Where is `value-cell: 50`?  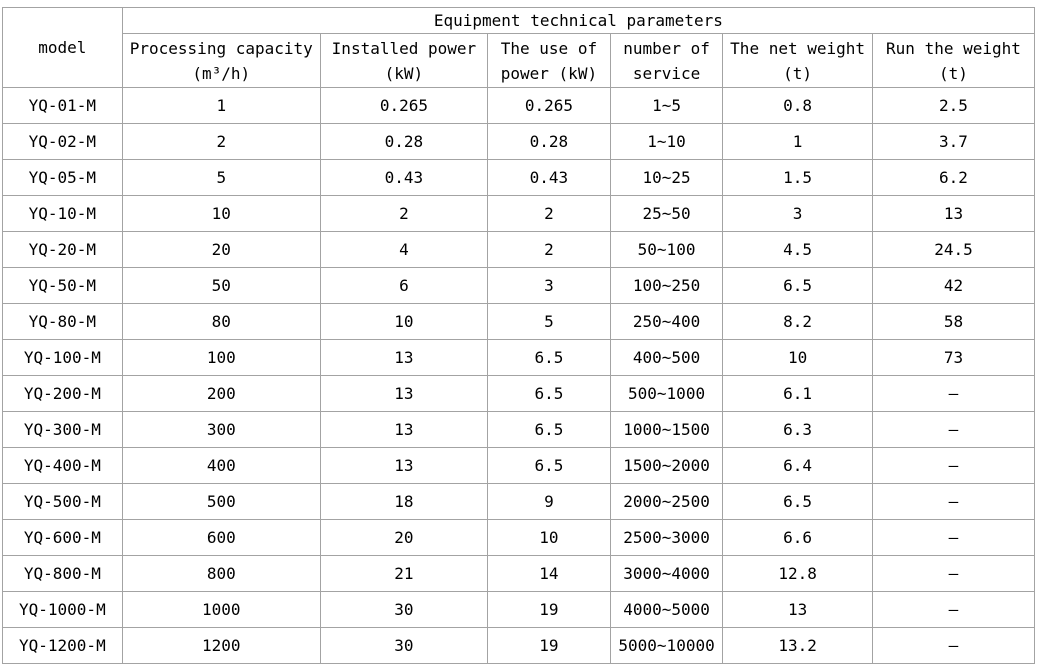
value-cell: 50 is located at coordinates (221, 285).